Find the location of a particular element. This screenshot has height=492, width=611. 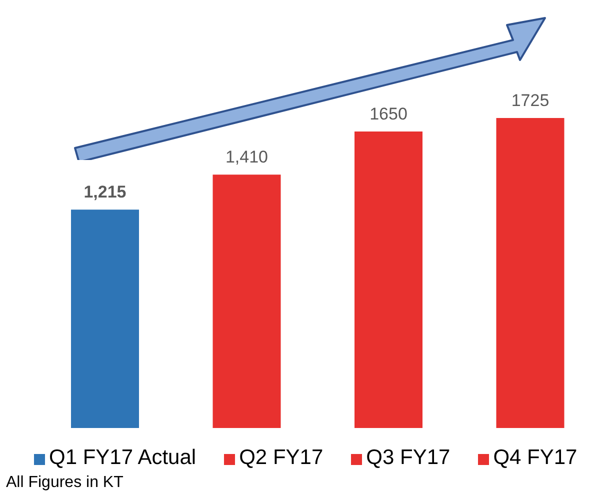

data-label: 1,410 is located at coordinates (246, 157).